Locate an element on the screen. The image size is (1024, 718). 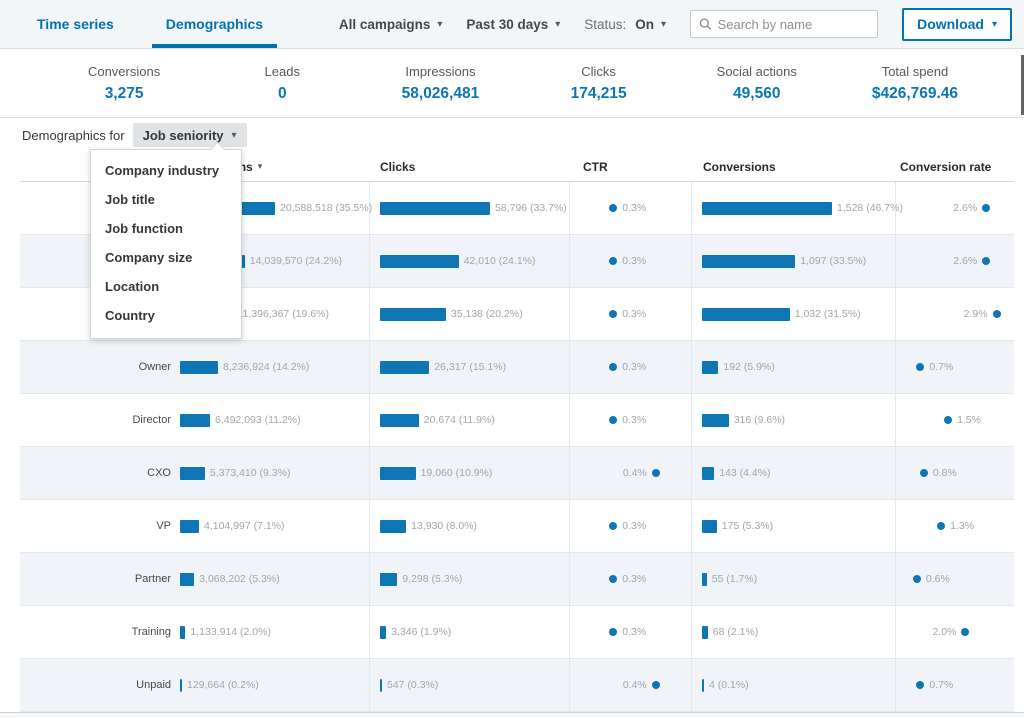
stat-value: $426,769.46 is located at coordinates (915, 93).